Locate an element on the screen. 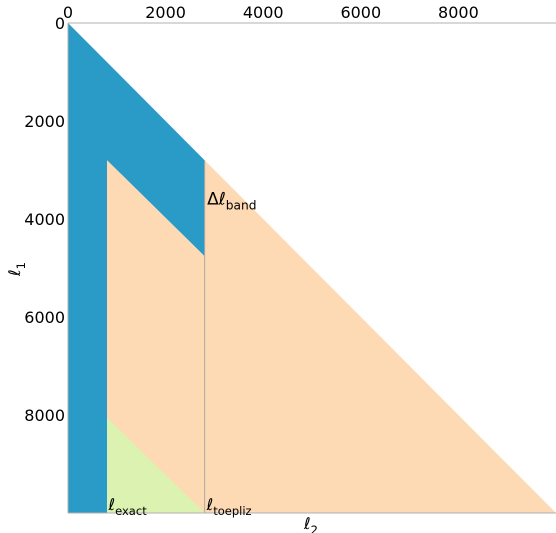 This screenshot has width=556, height=533. x-axis-label-main: ℓ is located at coordinates (307, 523).